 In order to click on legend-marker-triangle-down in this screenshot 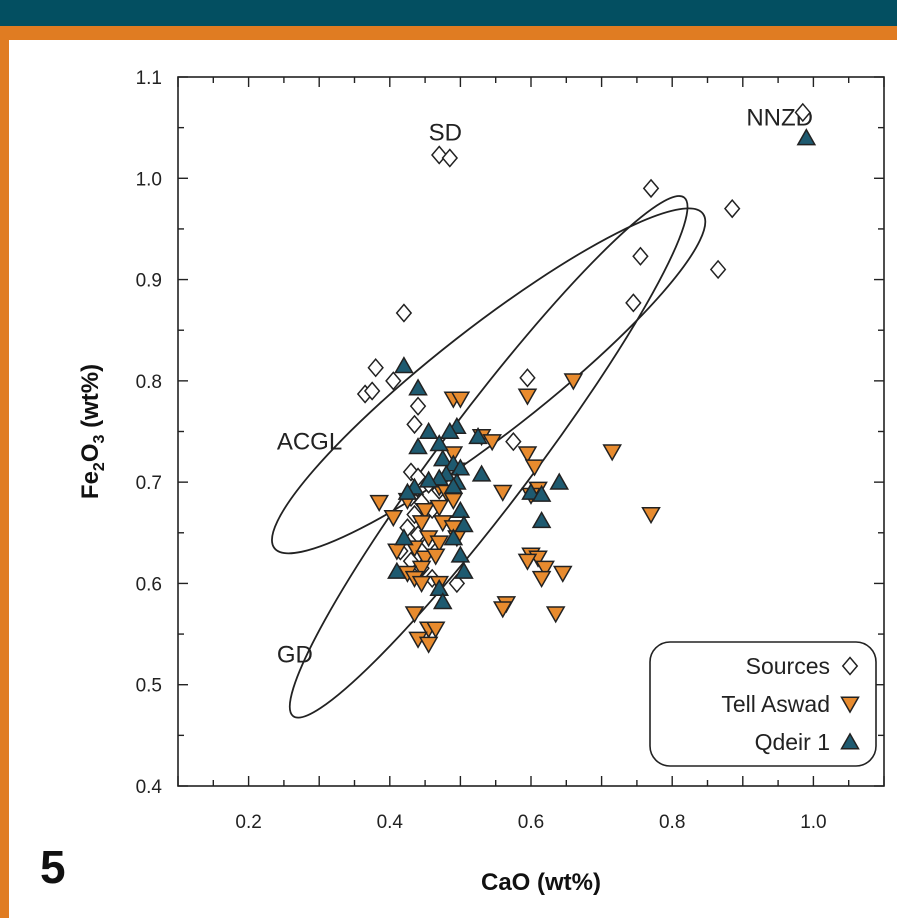, I will do `click(850, 705)`.